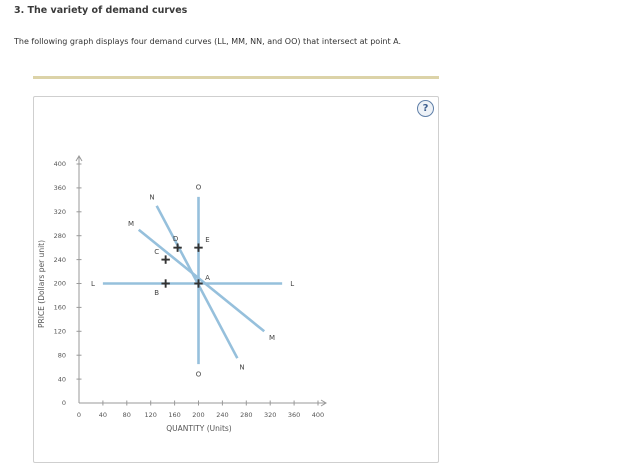 The width and height of the screenshot is (639, 471). I want to click on x-tick-label: 400, so click(318, 415).